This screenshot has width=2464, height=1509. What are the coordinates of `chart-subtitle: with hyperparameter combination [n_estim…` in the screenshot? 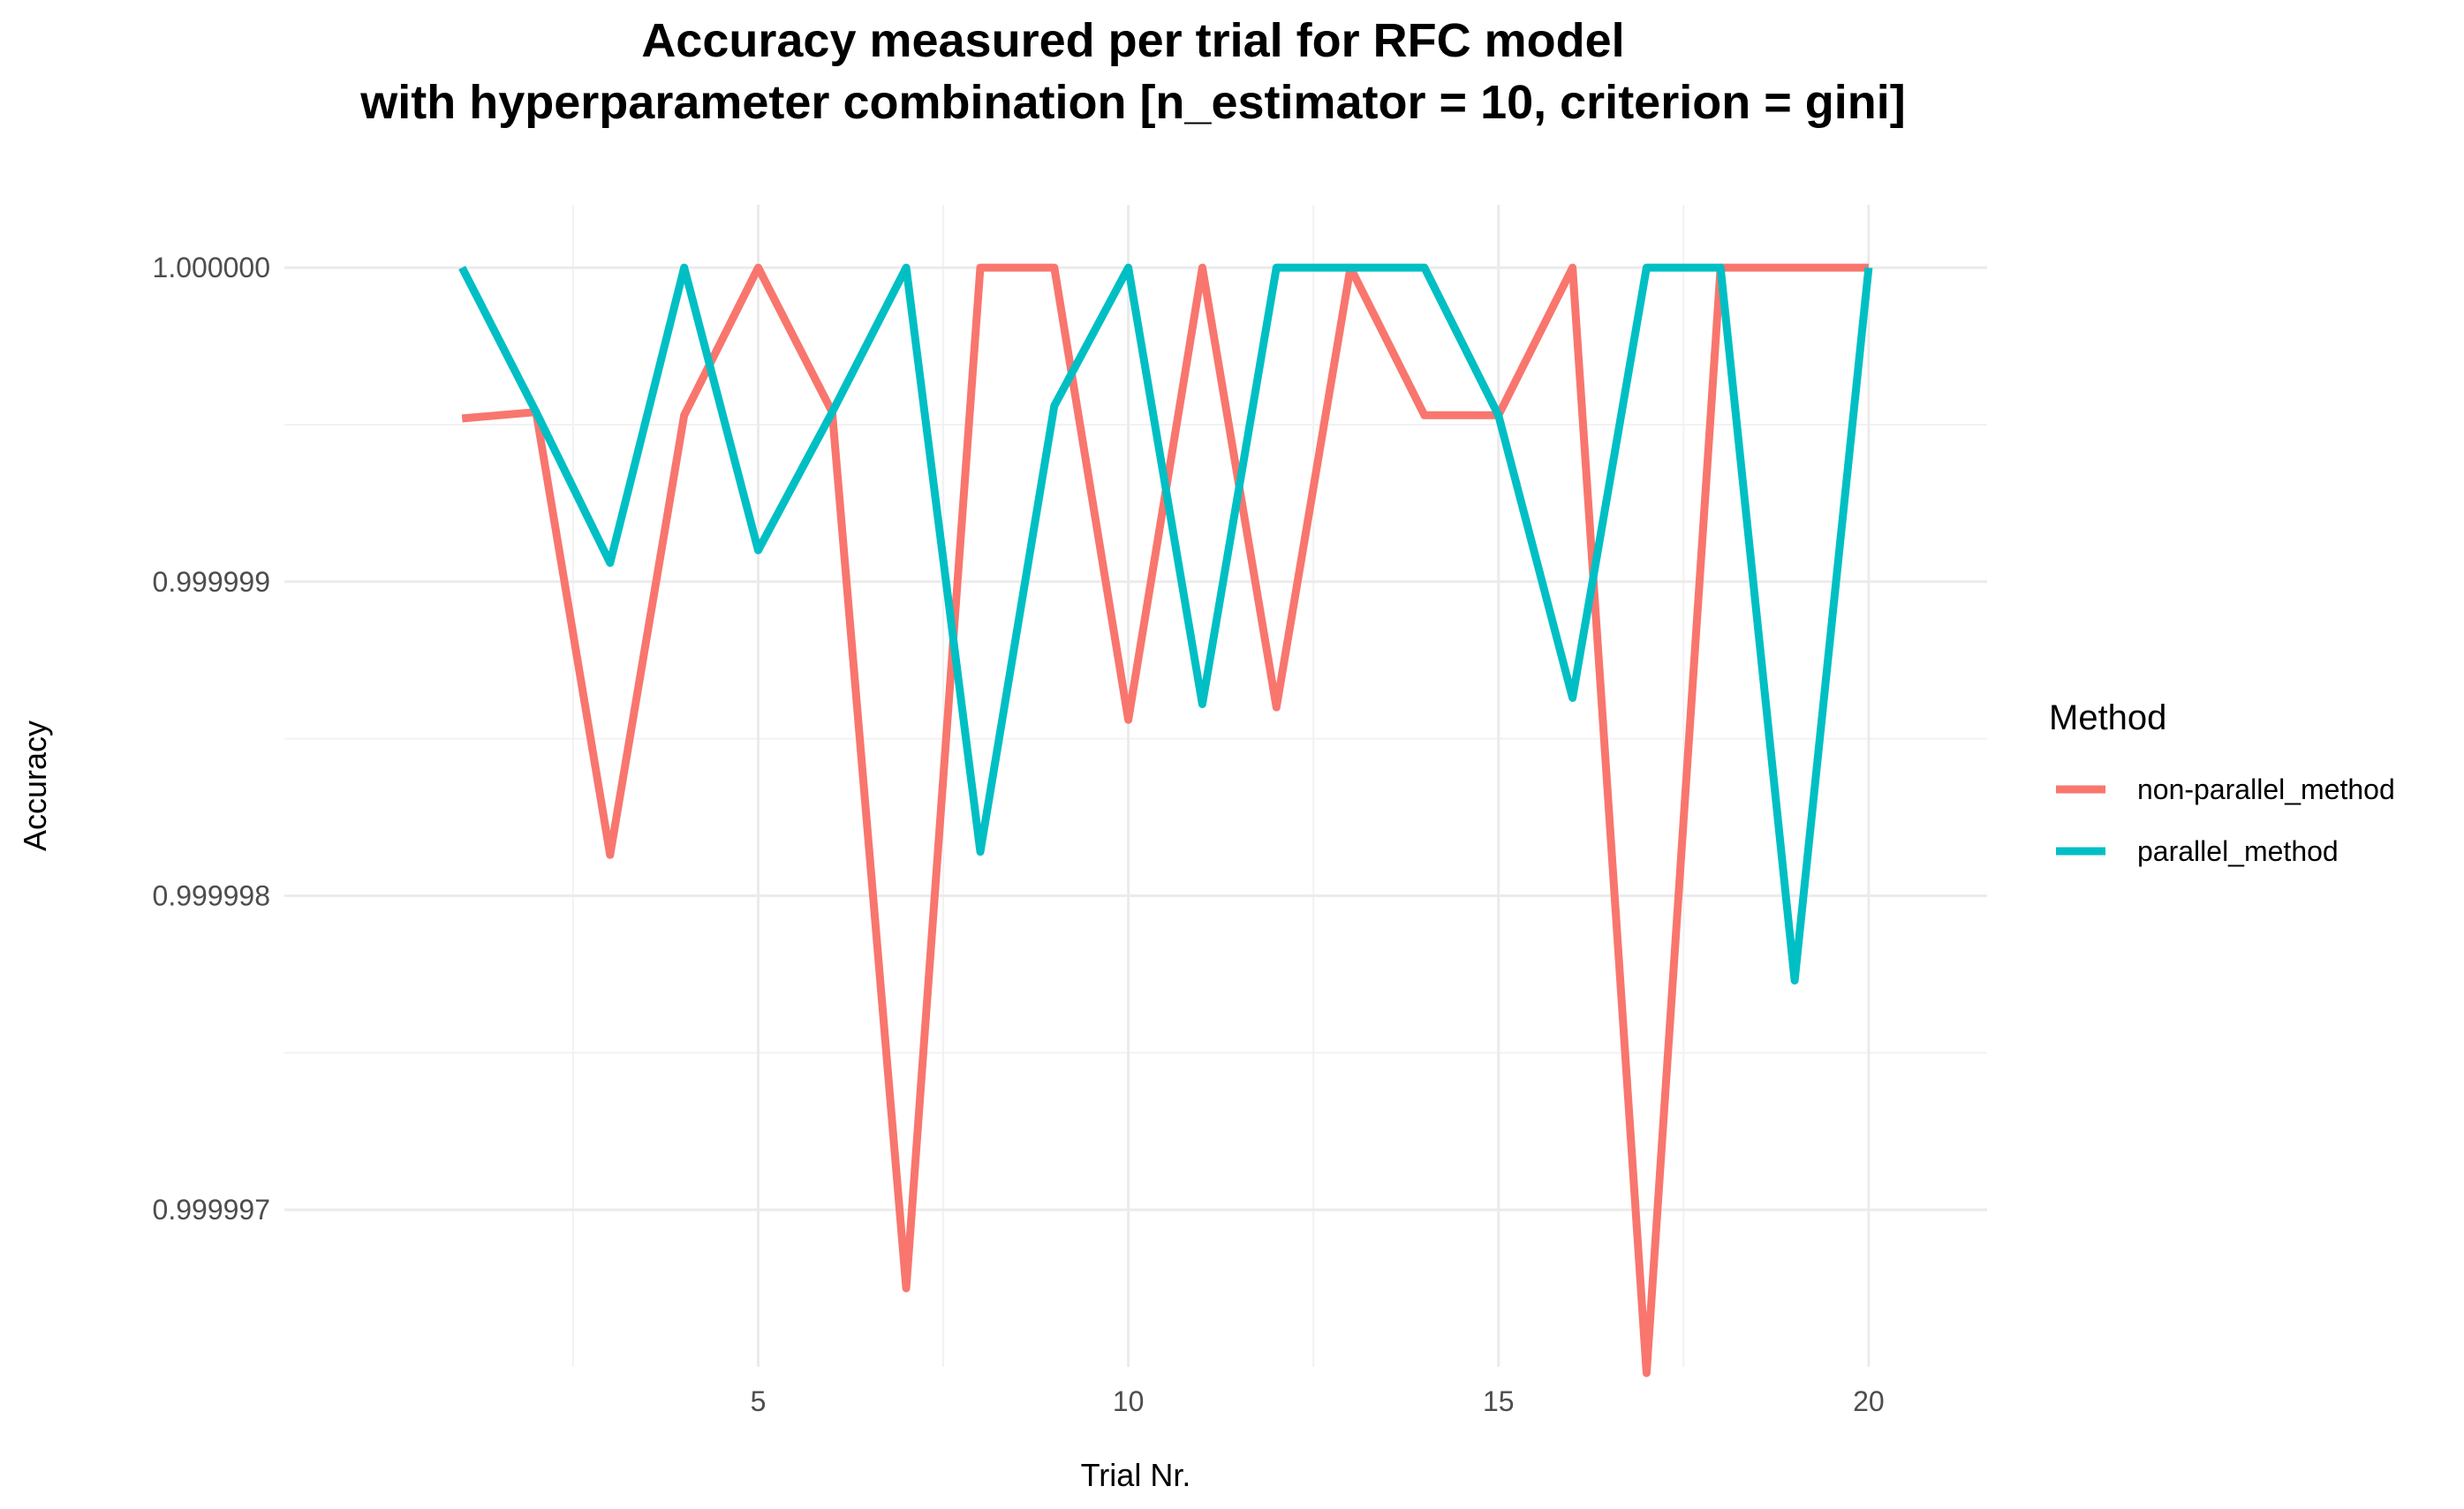 It's located at (1132, 102).